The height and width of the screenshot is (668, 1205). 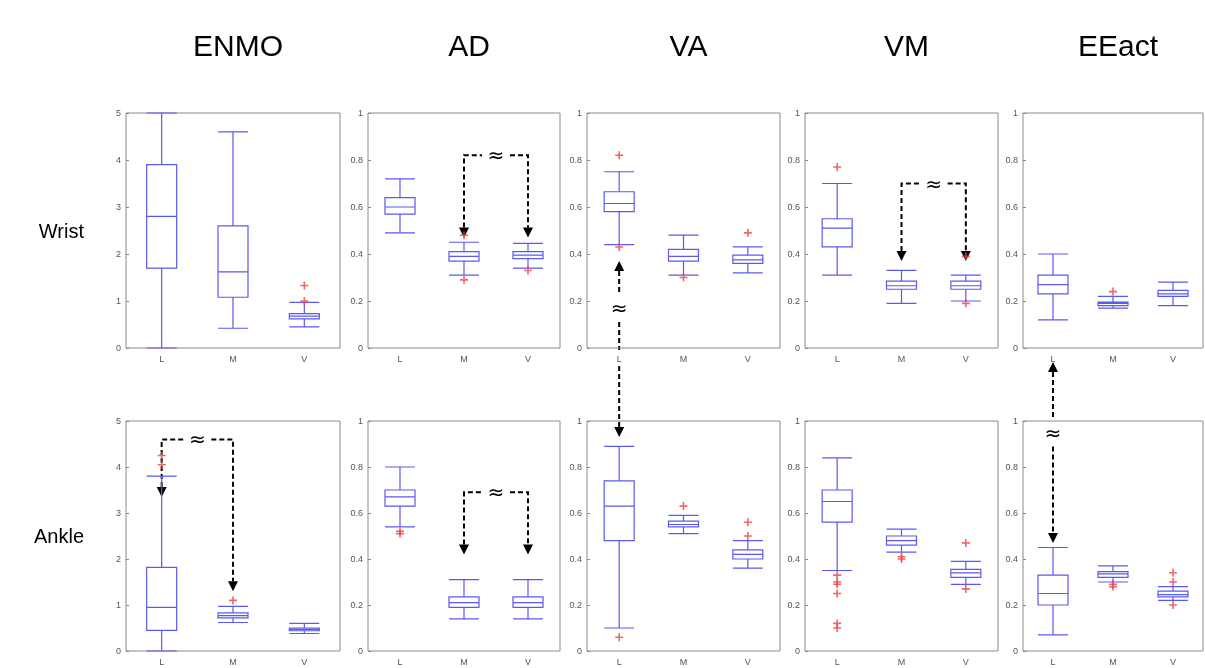 What do you see at coordinates (688, 45) in the screenshot?
I see `chart-title: VA` at bounding box center [688, 45].